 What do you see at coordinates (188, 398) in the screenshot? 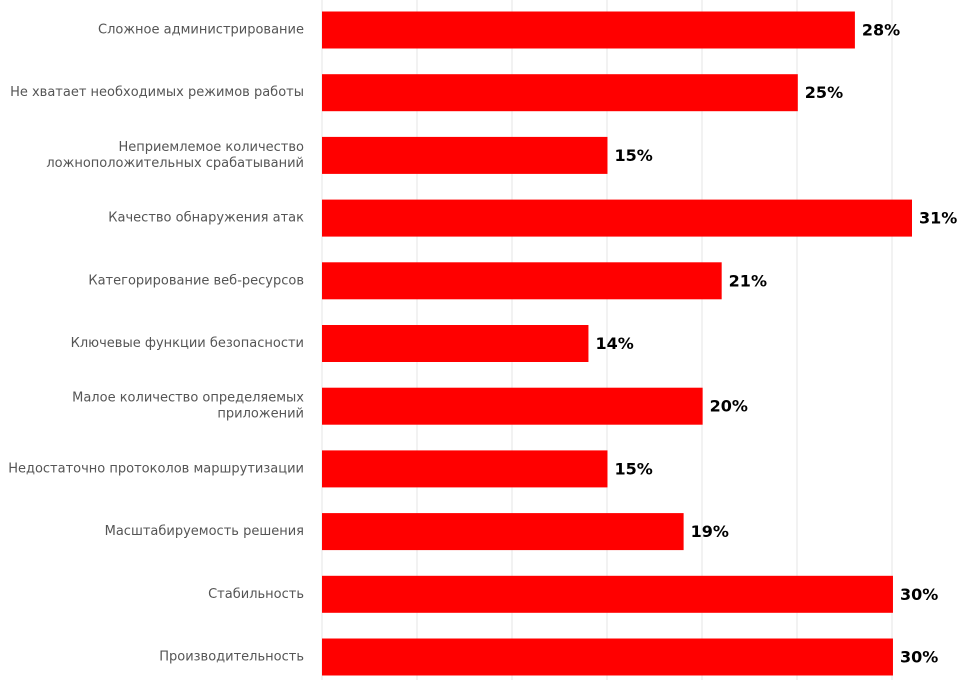
I see `category-label-6-line-0: Малое количество определяемых` at bounding box center [188, 398].